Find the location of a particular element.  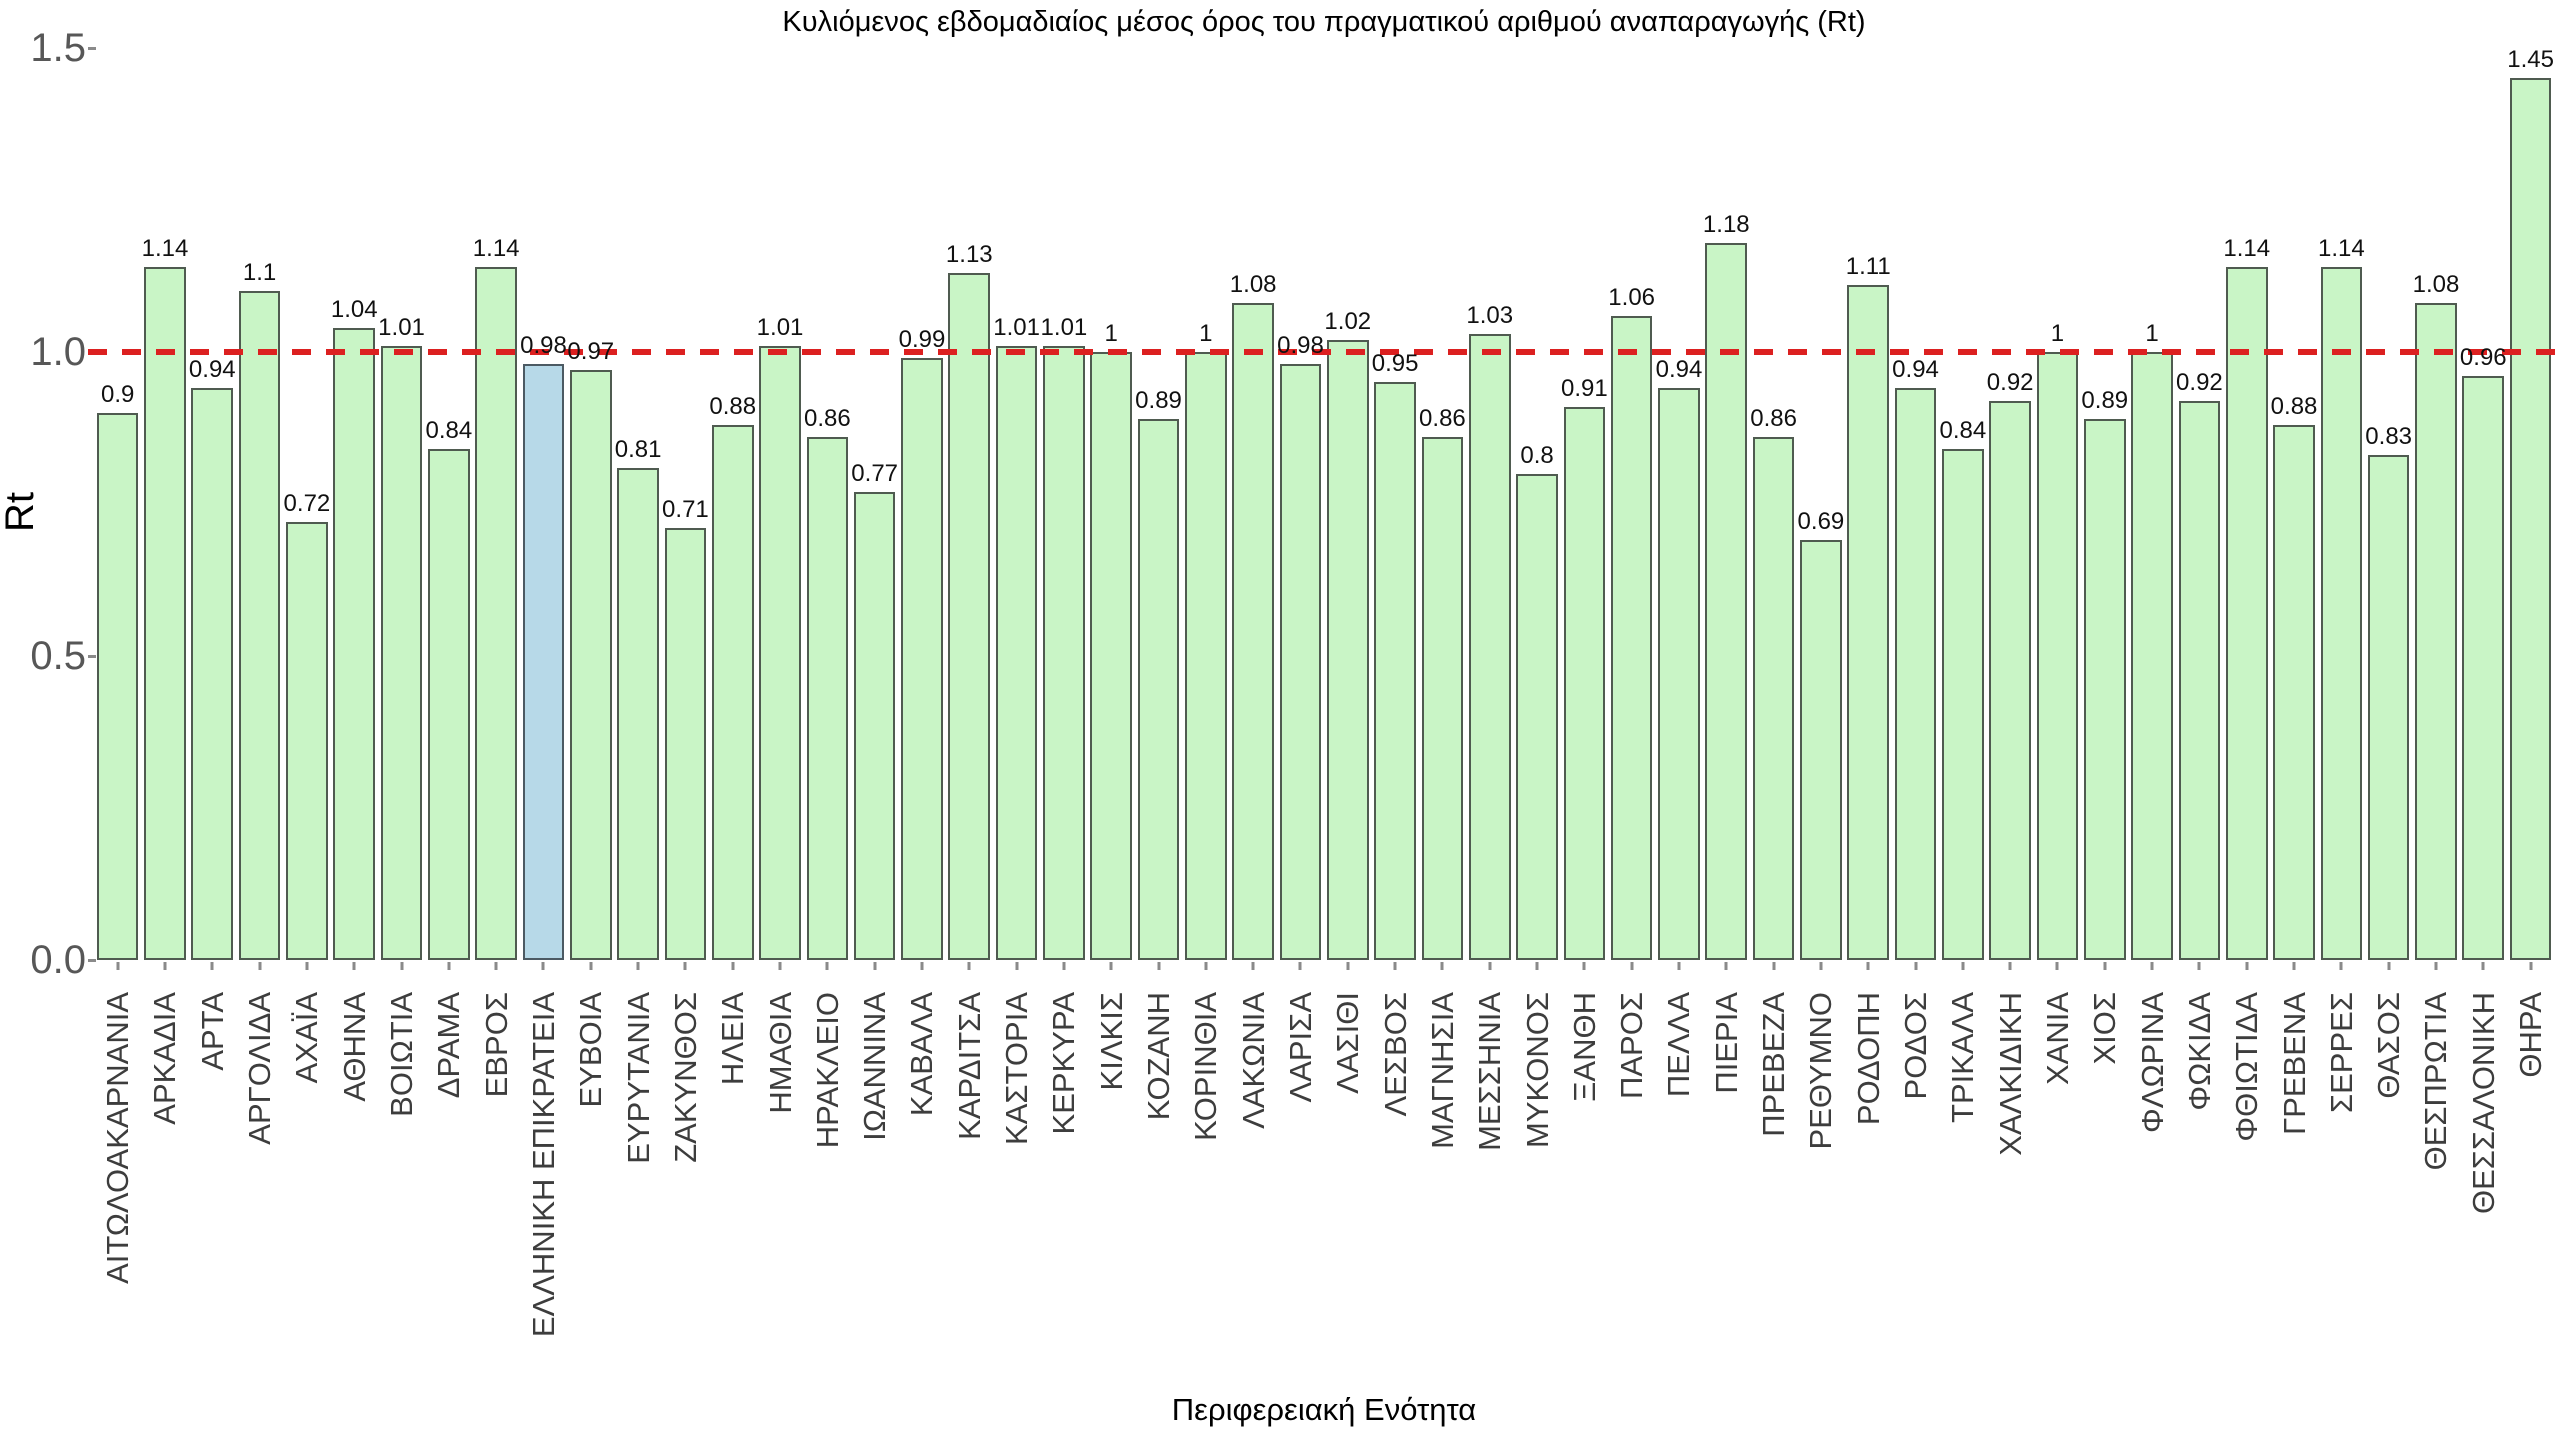

bar-value-label: 0.95 is located at coordinates (1395, 364).